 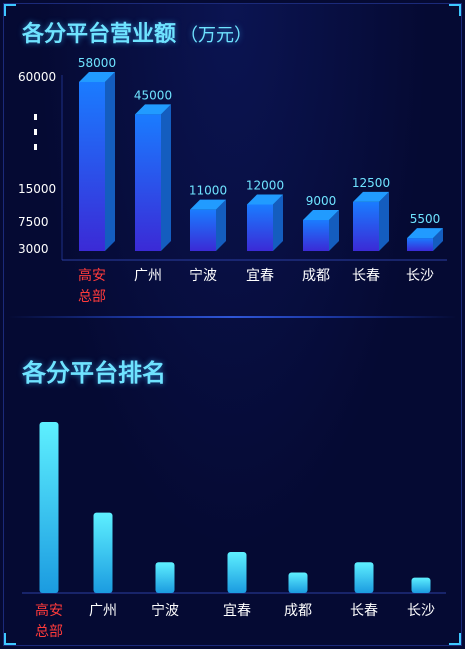 What do you see at coordinates (232, 317) in the screenshot?
I see `section-divider` at bounding box center [232, 317].